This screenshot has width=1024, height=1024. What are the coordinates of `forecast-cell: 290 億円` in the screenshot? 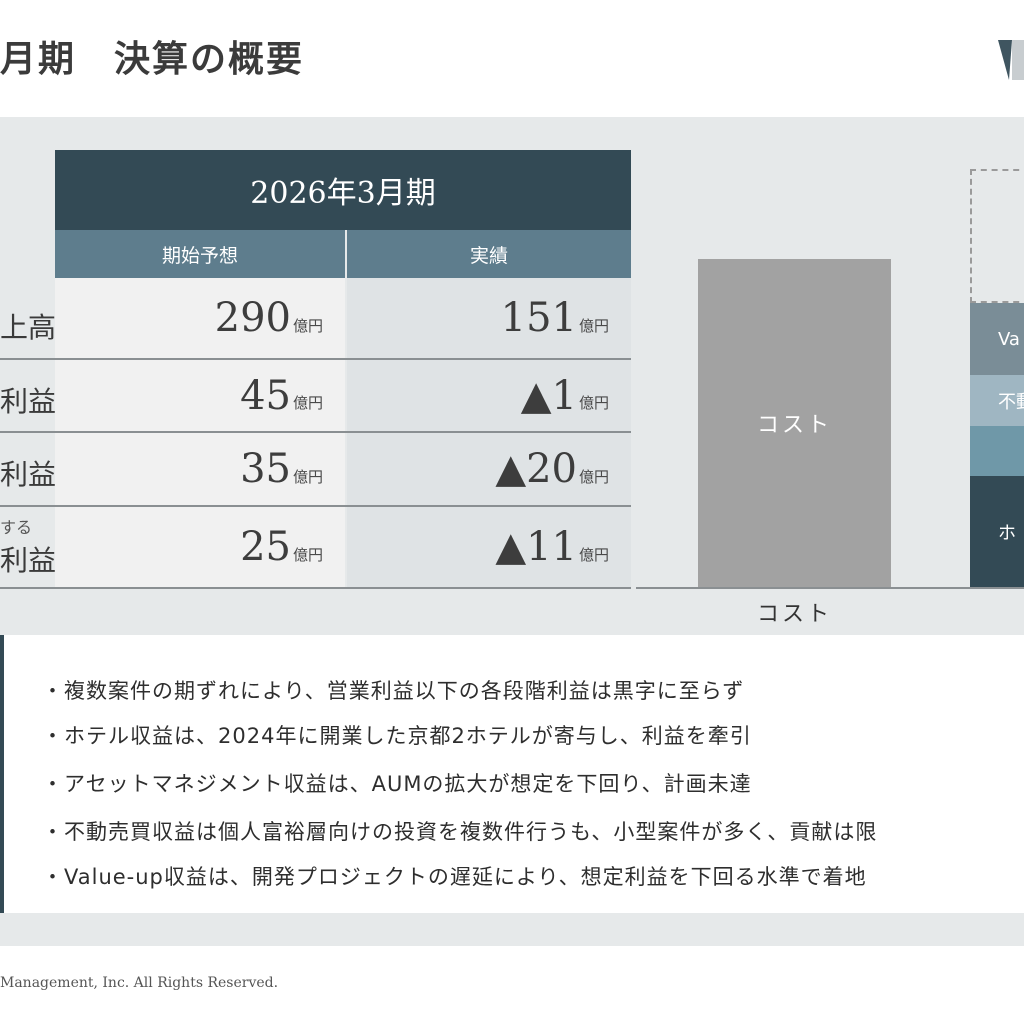 It's located at (200, 318).